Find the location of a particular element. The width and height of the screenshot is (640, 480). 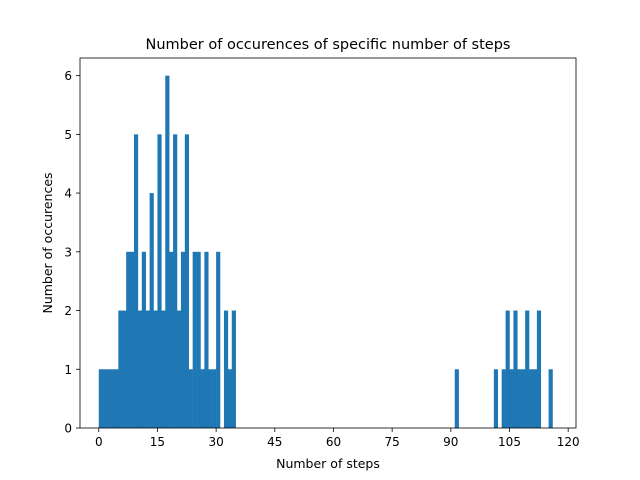

x-axis-label: Number of steps is located at coordinates (328, 463).